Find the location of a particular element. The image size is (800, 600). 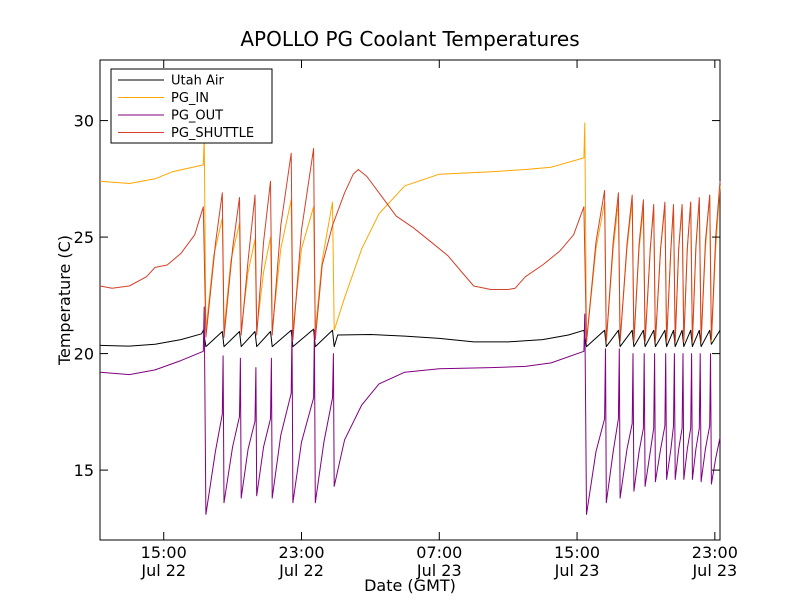

legend-label-pg-shuttle: PG_SHUTTLE is located at coordinates (212, 133).